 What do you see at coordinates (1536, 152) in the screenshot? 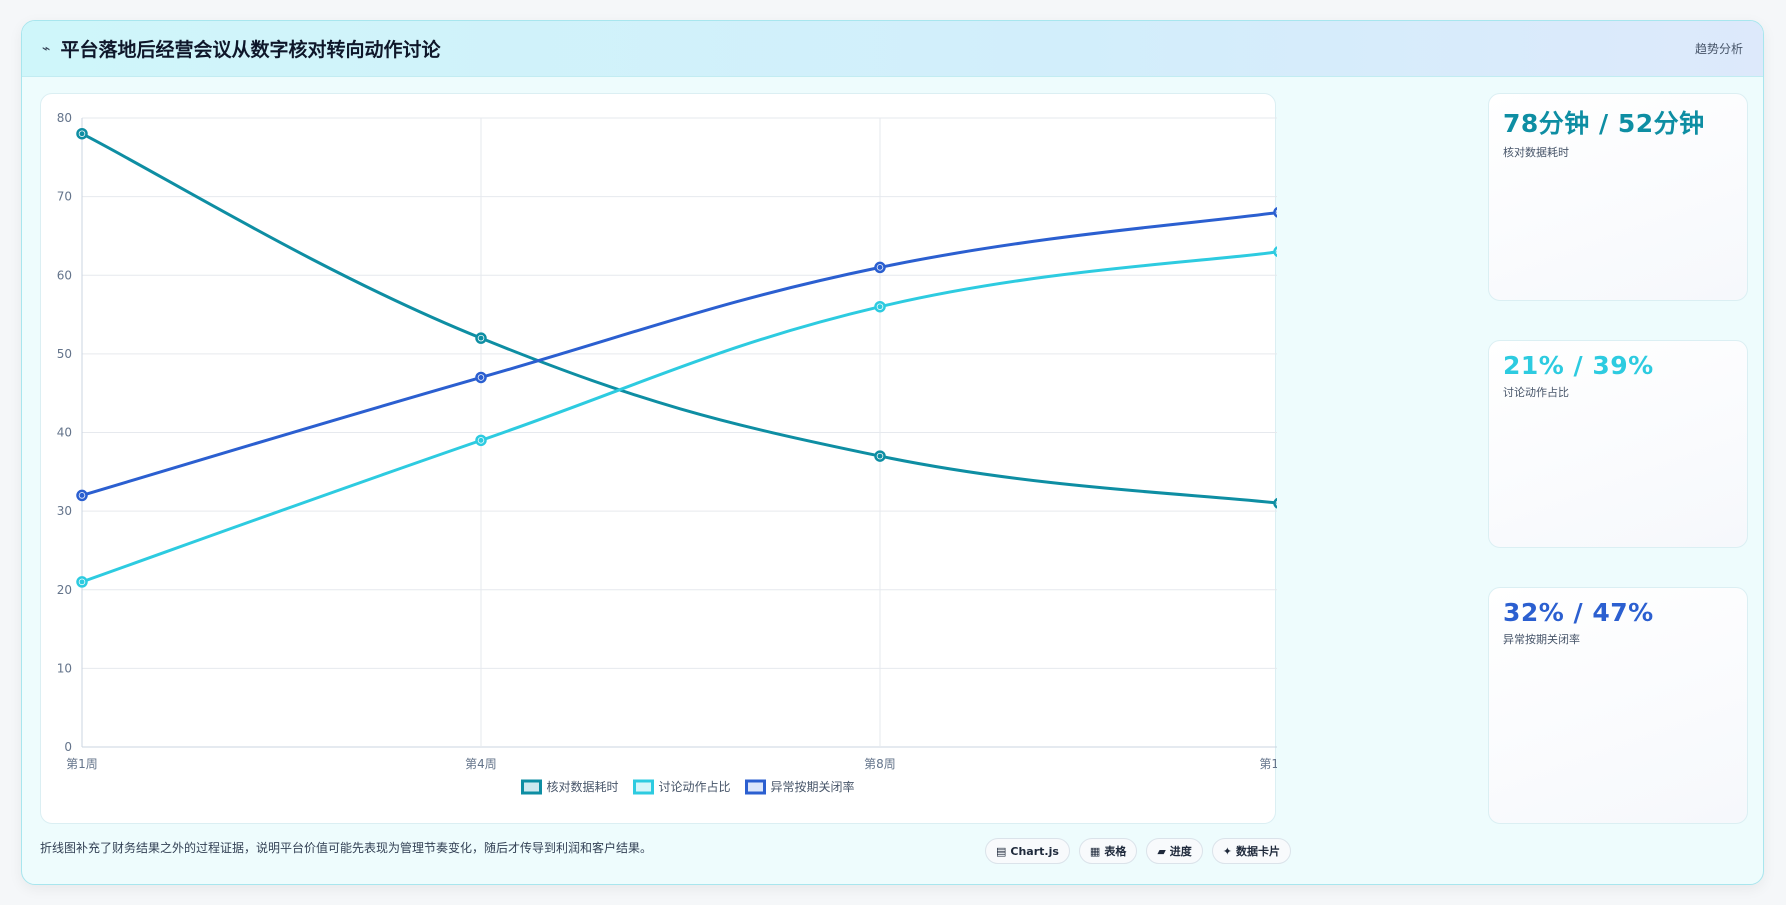
I see `kpi-label: 核对数据耗时` at bounding box center [1536, 152].